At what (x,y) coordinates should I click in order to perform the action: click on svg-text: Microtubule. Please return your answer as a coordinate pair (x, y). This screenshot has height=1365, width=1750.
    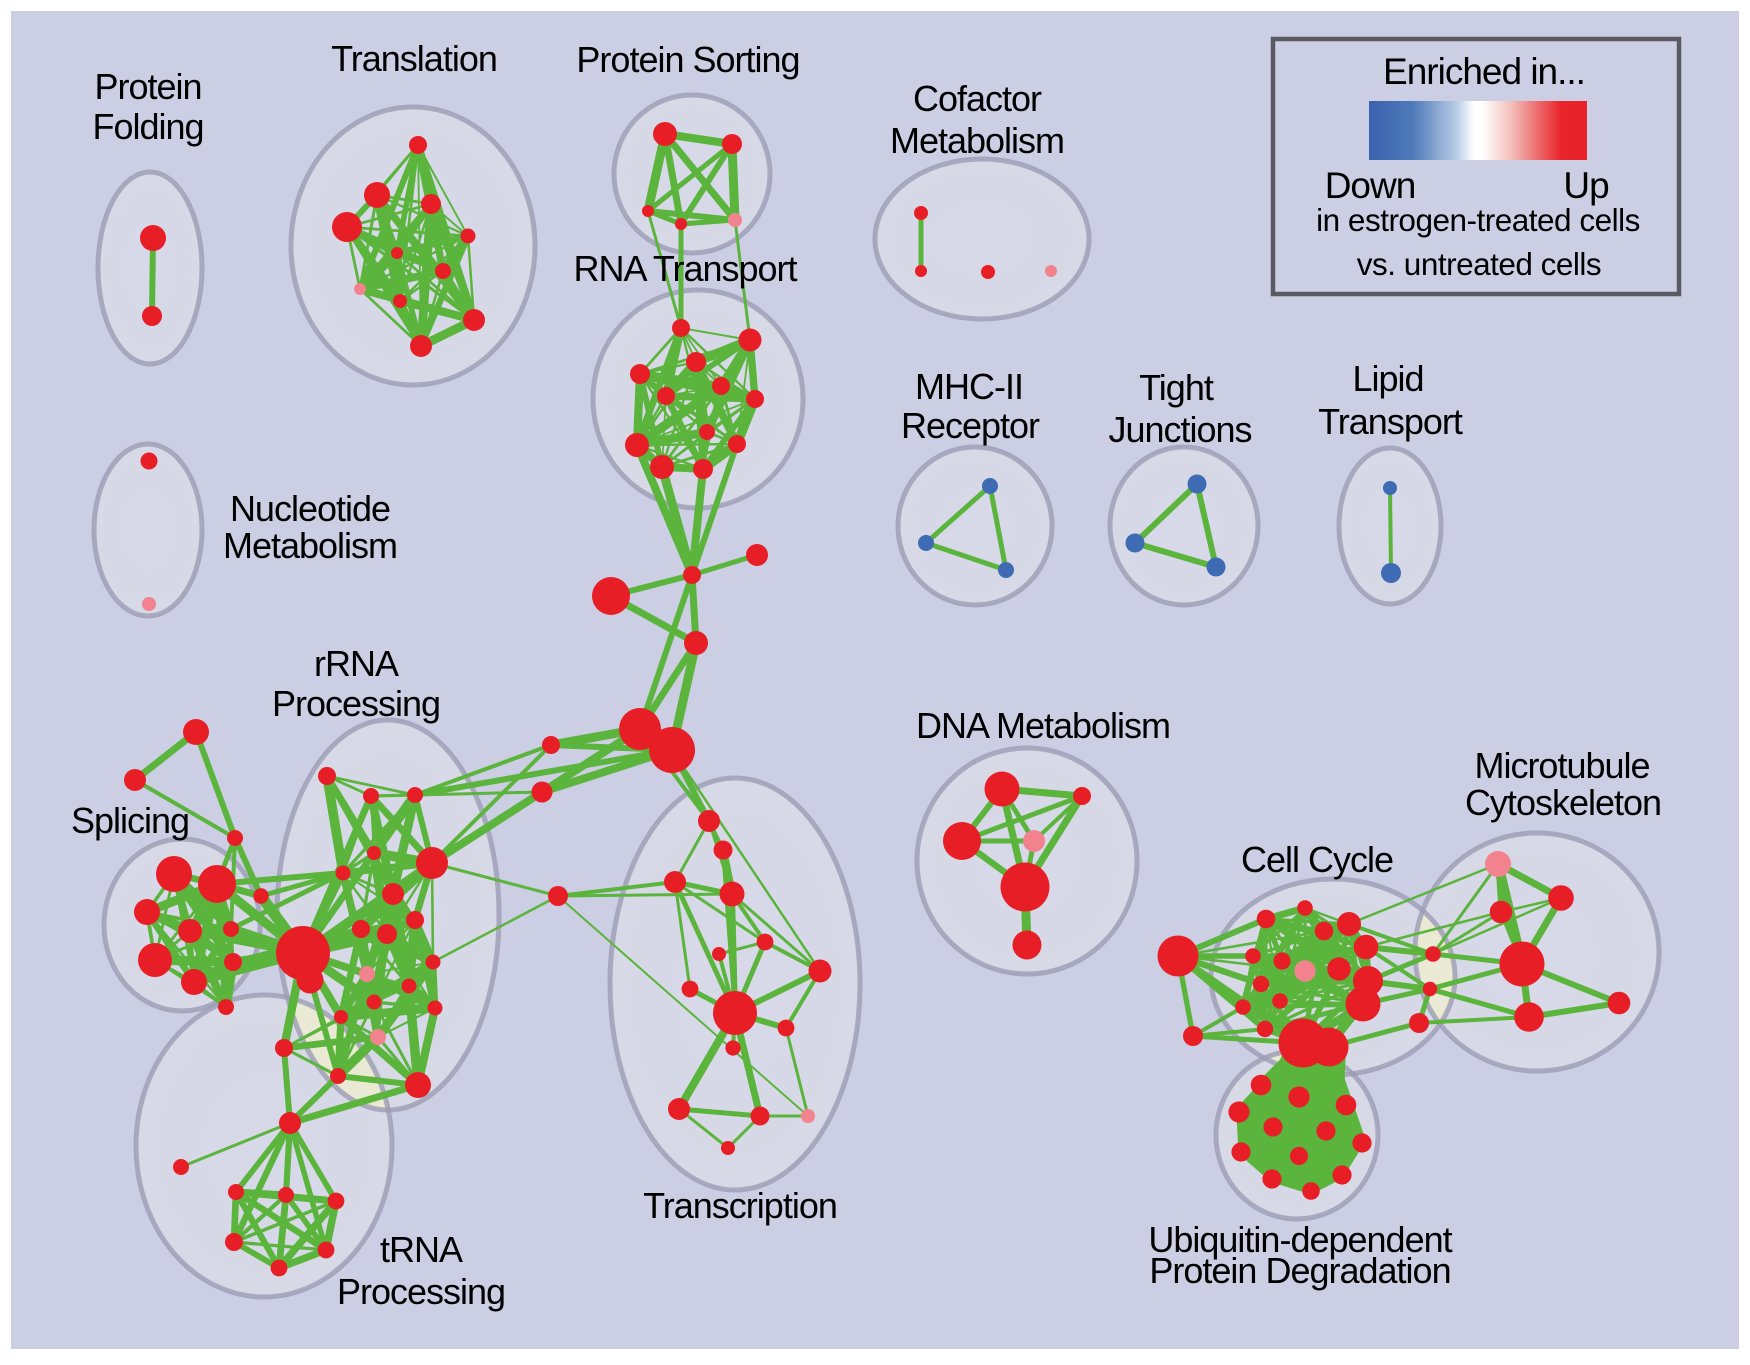
    Looking at the image, I should click on (1561, 765).